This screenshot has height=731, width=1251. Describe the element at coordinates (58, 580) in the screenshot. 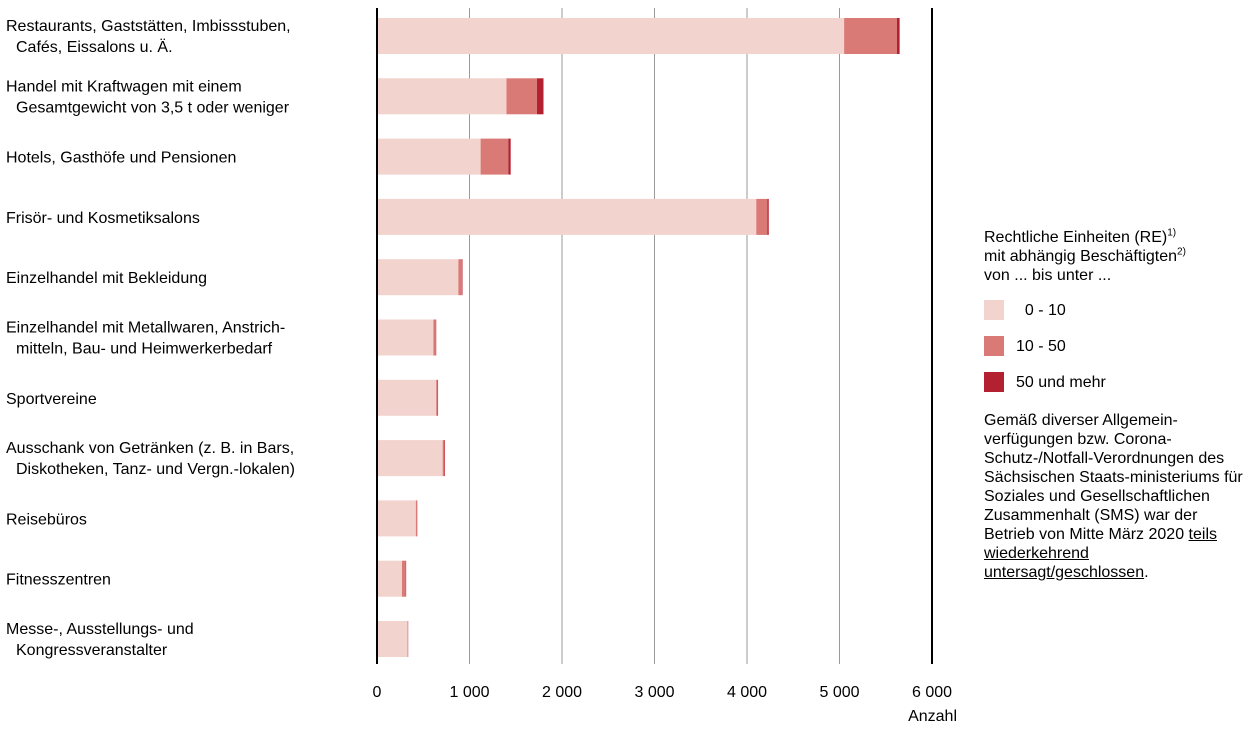

I see `category-label: Fitnesszentren` at that location.